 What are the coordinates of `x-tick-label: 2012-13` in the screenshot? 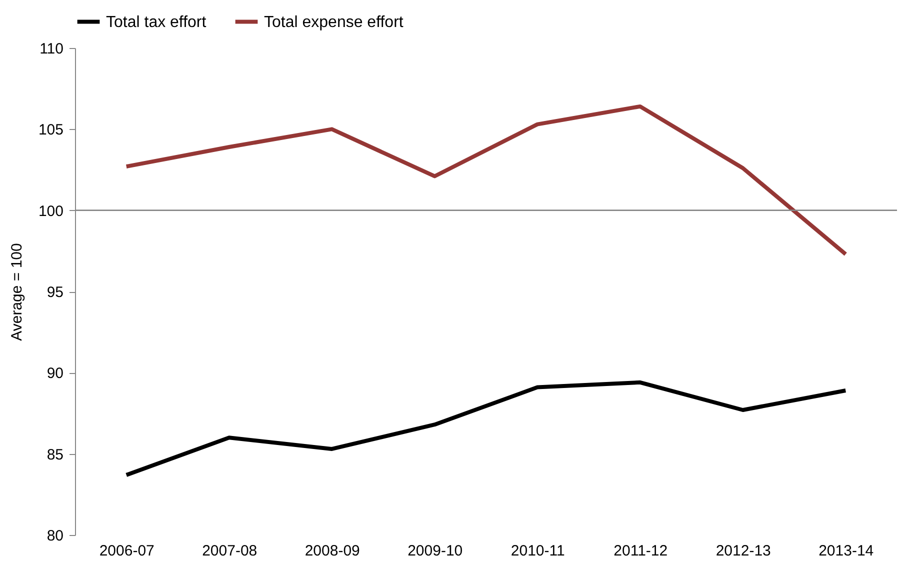 It's located at (743, 551).